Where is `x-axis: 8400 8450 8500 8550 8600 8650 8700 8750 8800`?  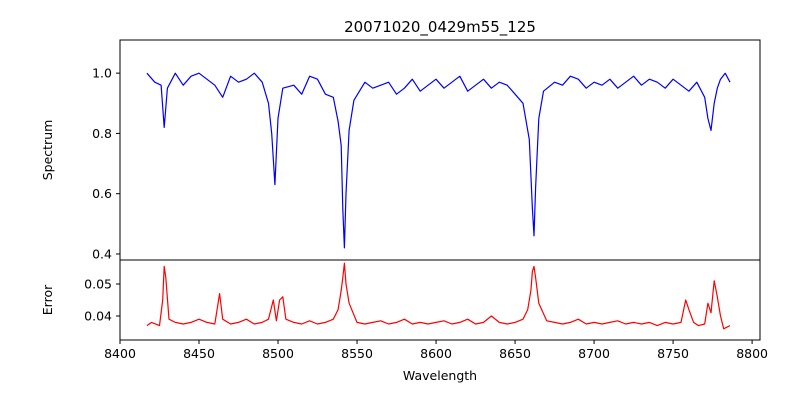
x-axis: 8400 8450 8500 8550 8600 8650 8700 8750 8800 is located at coordinates (436, 350).